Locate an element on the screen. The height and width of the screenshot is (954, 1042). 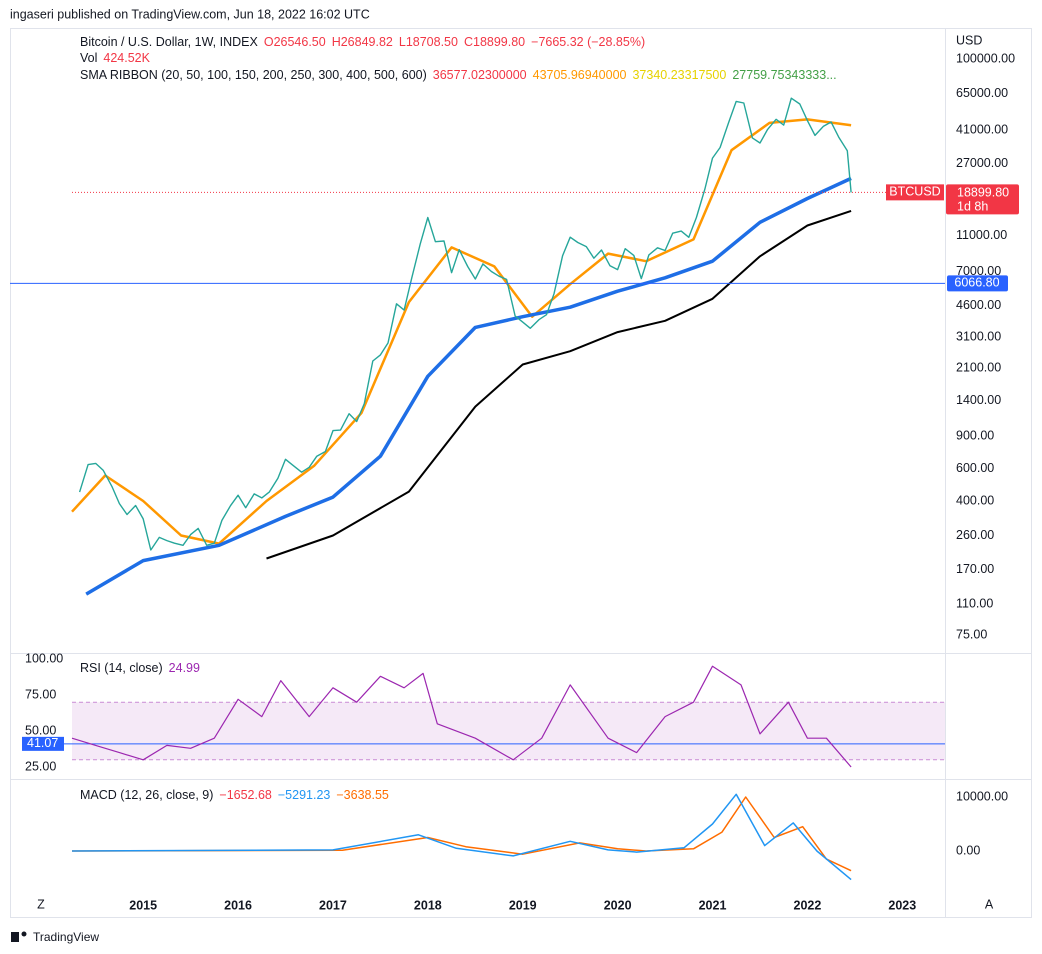
y-tick-label: 65000.00 is located at coordinates (982, 93).